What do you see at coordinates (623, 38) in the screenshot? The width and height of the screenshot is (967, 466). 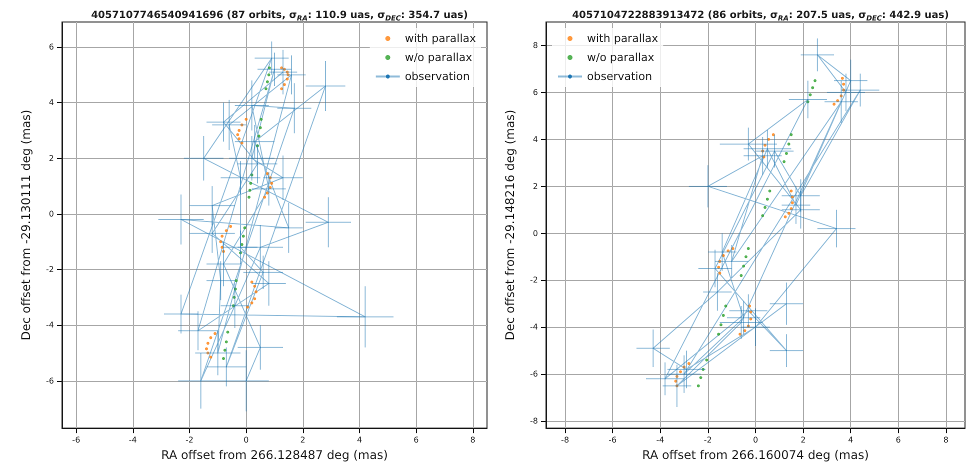 I see `legend-label: with parallax` at bounding box center [623, 38].